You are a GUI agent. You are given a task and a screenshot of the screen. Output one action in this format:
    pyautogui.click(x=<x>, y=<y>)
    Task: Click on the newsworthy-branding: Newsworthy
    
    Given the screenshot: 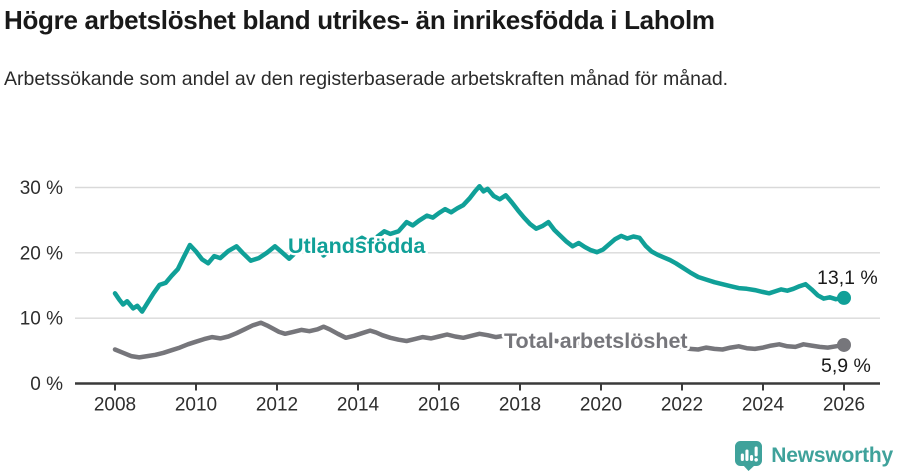 What is the action you would take?
    pyautogui.click(x=813, y=455)
    